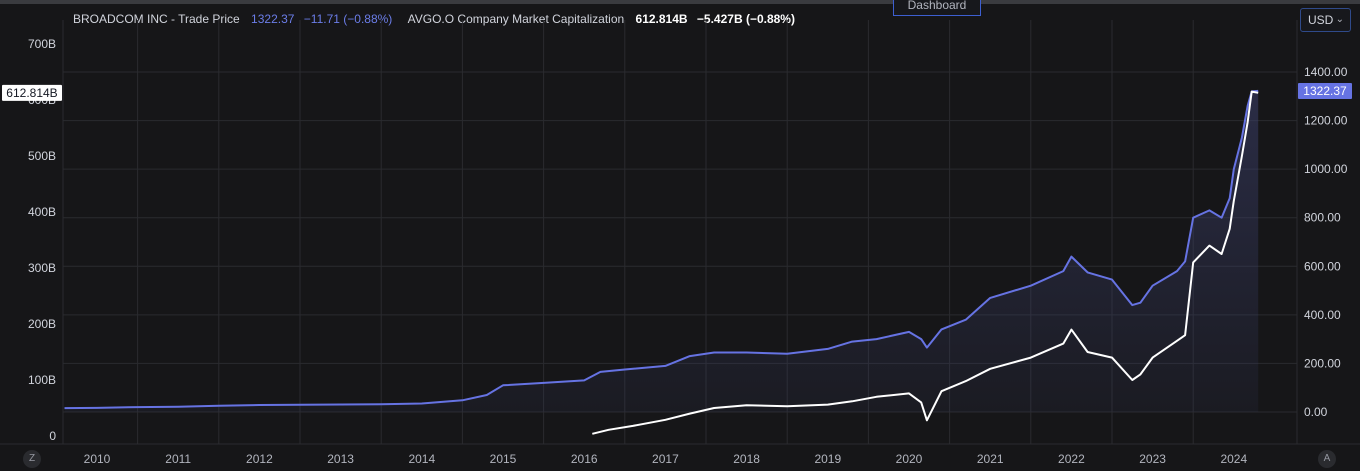  I want to click on legend-marketcap-name: AVGO.O Company Market Capitalization, so click(516, 19).